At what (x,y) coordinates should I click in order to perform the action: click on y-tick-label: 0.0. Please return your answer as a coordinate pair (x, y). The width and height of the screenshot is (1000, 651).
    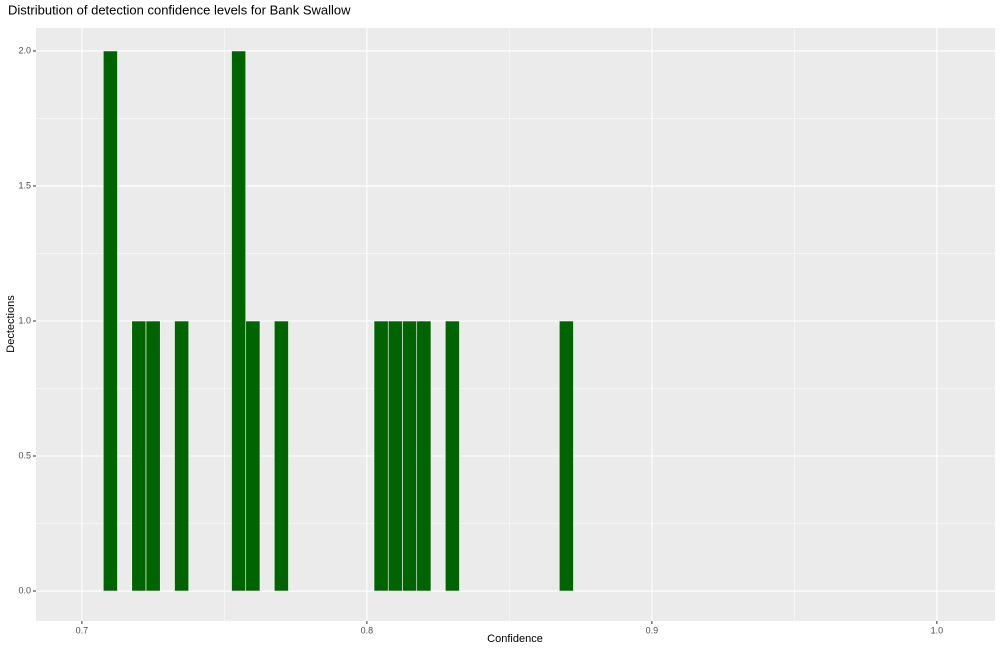
    Looking at the image, I should click on (24, 590).